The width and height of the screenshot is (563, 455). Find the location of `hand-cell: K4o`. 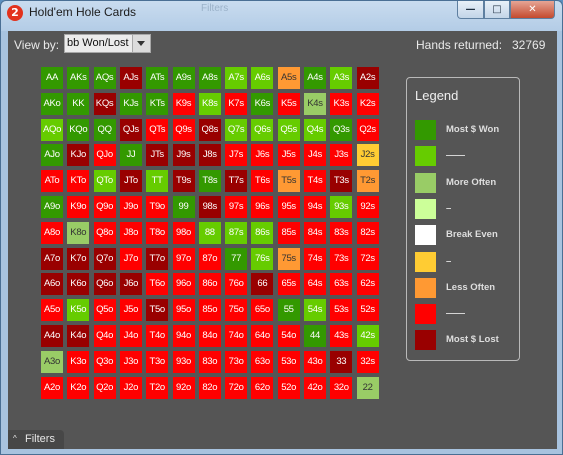

hand-cell: K4o is located at coordinates (78, 336).